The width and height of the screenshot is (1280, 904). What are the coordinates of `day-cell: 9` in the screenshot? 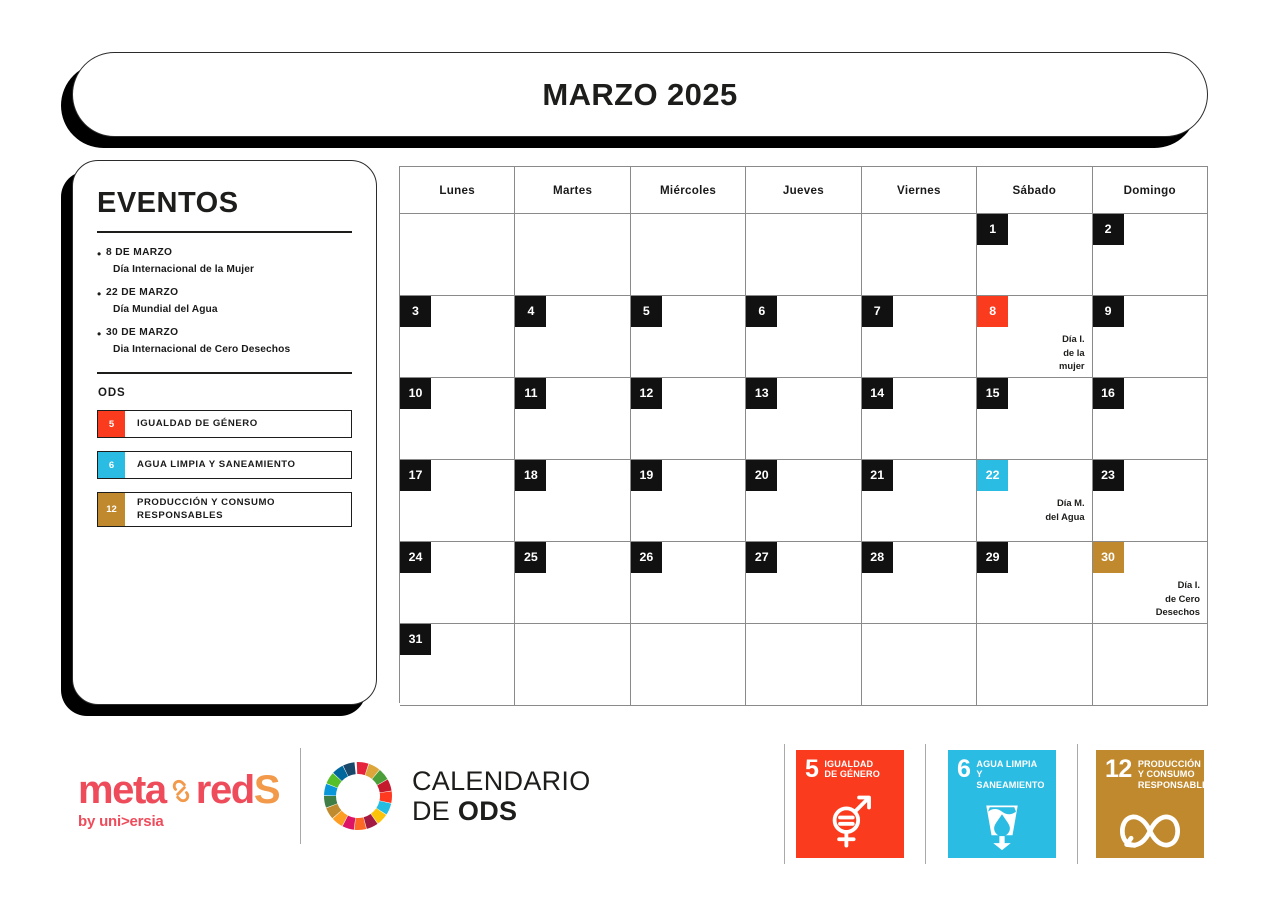 It's located at (1150, 337).